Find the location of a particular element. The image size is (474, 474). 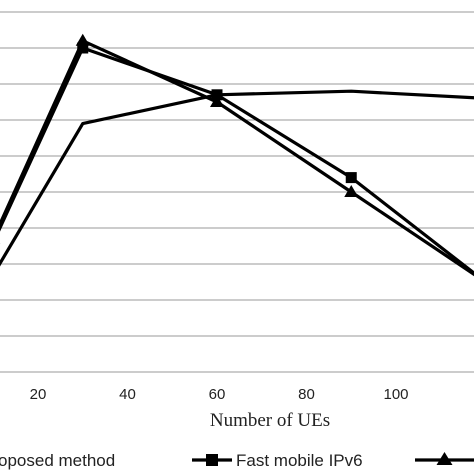

legend-label: oposed method is located at coordinates (57, 460).